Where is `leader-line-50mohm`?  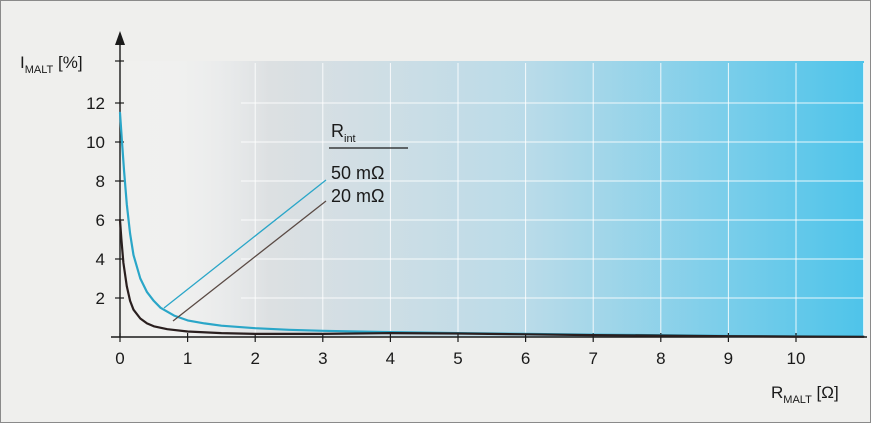 leader-line-50mohm is located at coordinates (245, 244).